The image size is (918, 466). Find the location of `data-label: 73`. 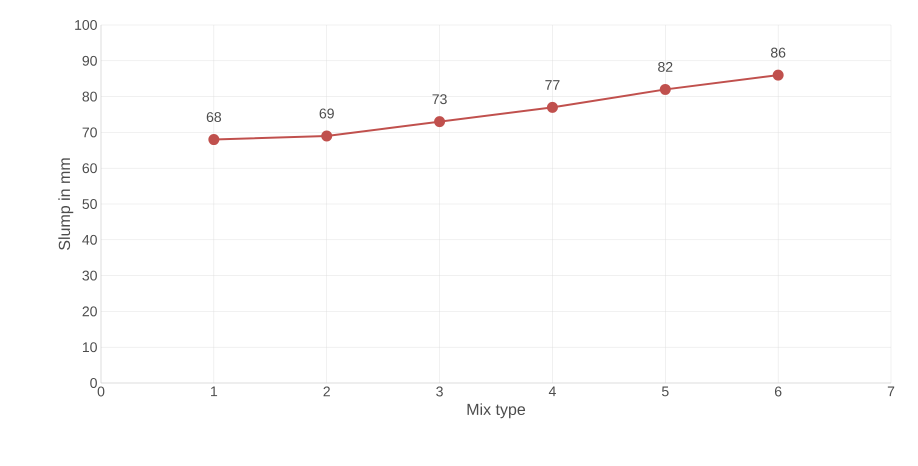

data-label: 73 is located at coordinates (439, 99).